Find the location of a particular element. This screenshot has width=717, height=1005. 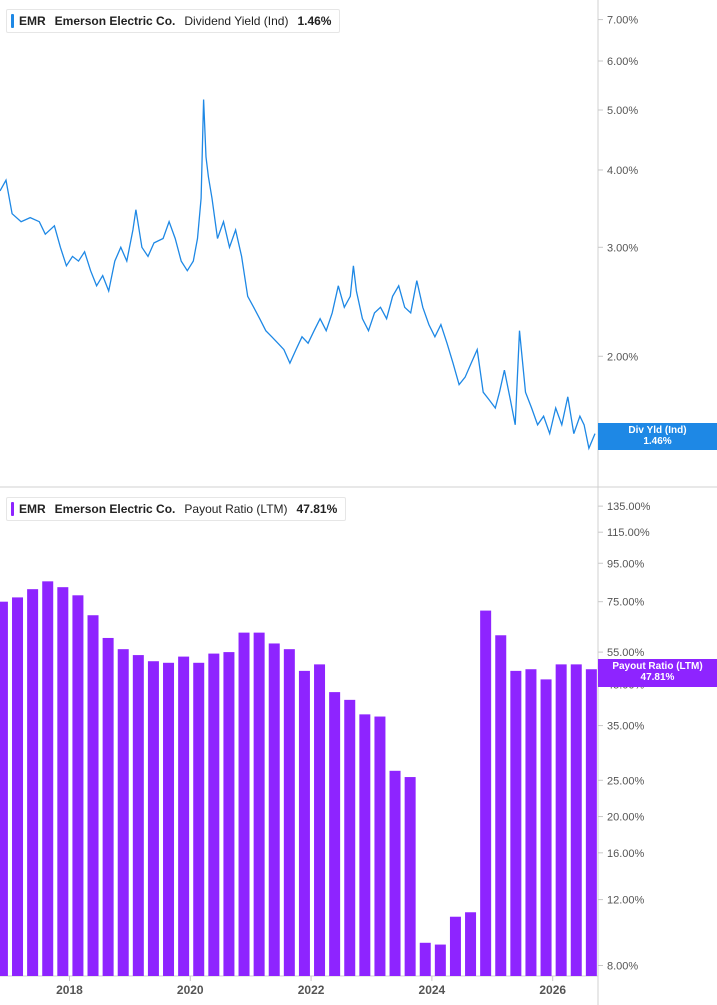

yield-y-tick-label: 5.00% is located at coordinates (622, 111).